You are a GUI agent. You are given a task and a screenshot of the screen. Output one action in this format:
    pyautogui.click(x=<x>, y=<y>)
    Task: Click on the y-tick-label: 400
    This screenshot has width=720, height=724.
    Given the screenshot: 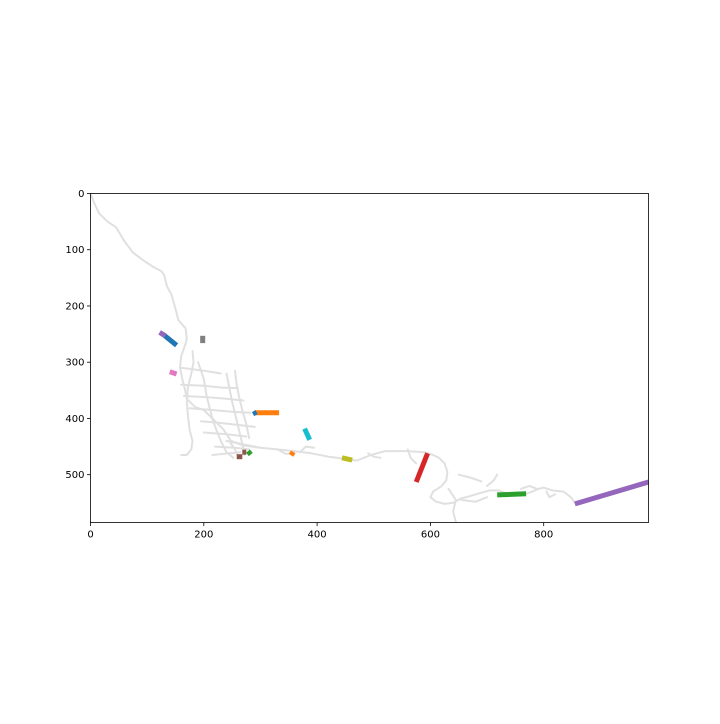 What is the action you would take?
    pyautogui.click(x=74, y=419)
    